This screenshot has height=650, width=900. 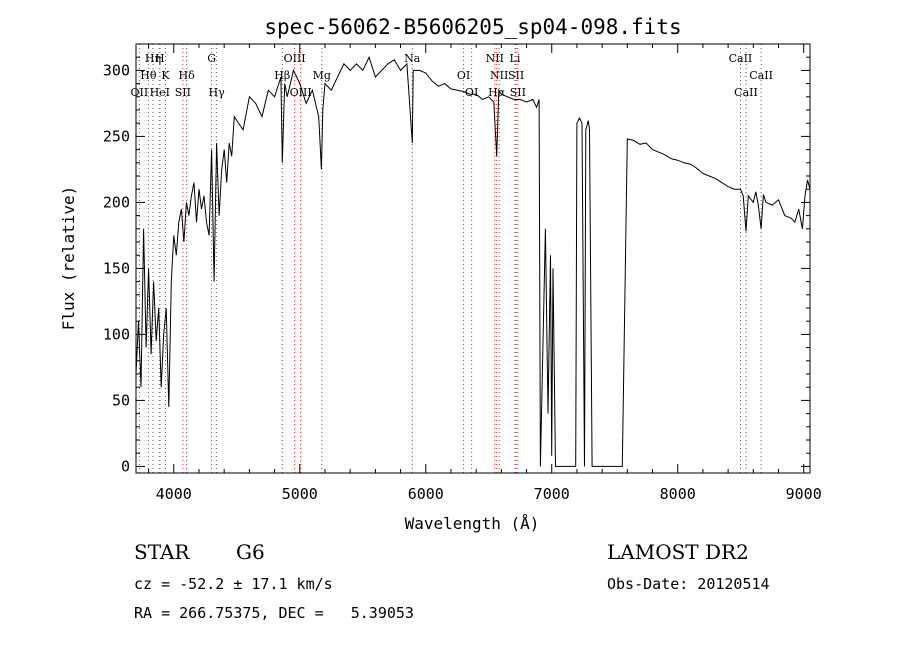 I want to click on line-marker-label: OII, so click(x=140, y=92).